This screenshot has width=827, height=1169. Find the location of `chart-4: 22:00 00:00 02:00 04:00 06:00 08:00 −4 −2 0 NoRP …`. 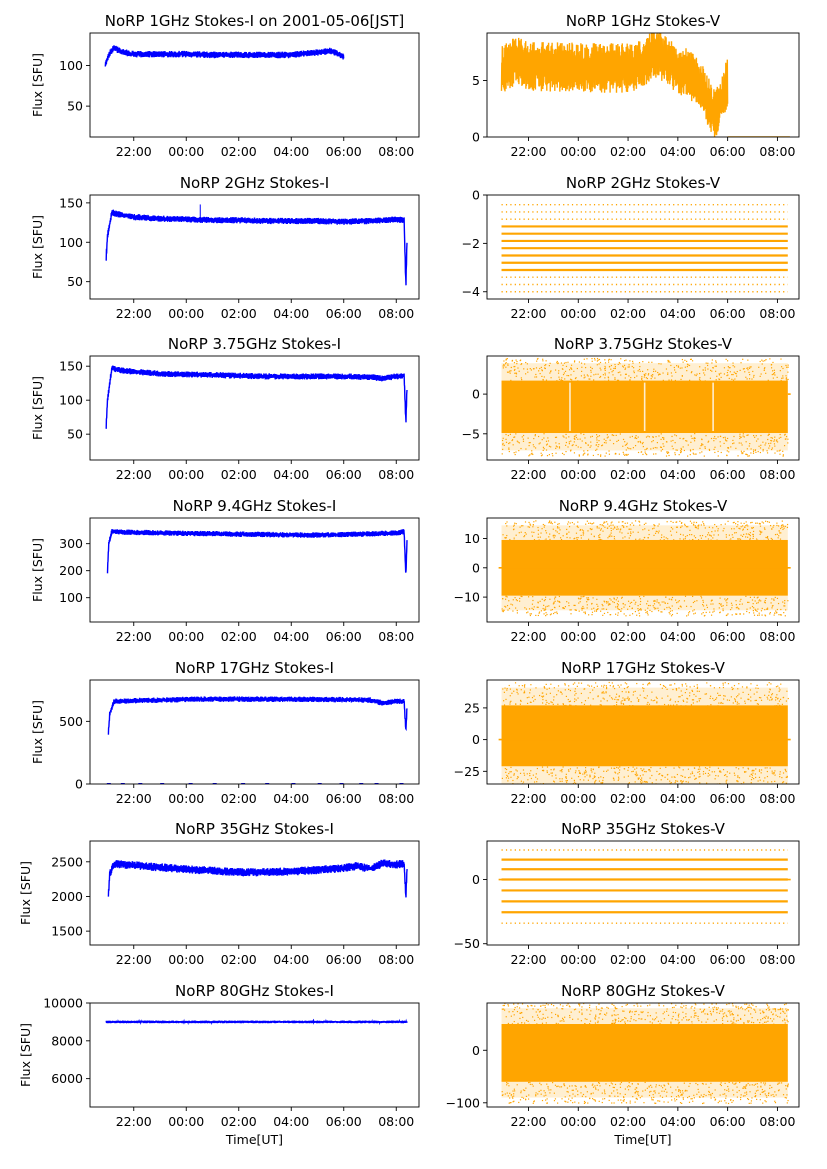

chart-4: 22:00 00:00 02:00 04:00 06:00 08:00 −4 −2 0 NoRP … is located at coordinates (631, 247).